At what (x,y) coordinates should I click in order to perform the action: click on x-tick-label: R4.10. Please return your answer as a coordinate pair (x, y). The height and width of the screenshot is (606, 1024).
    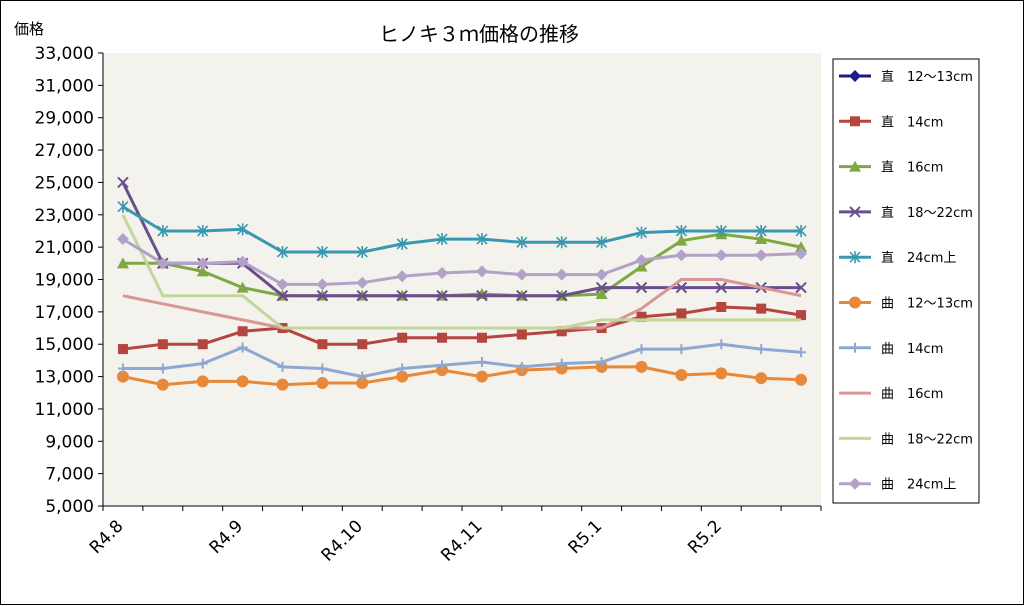
    Looking at the image, I should click on (342, 540).